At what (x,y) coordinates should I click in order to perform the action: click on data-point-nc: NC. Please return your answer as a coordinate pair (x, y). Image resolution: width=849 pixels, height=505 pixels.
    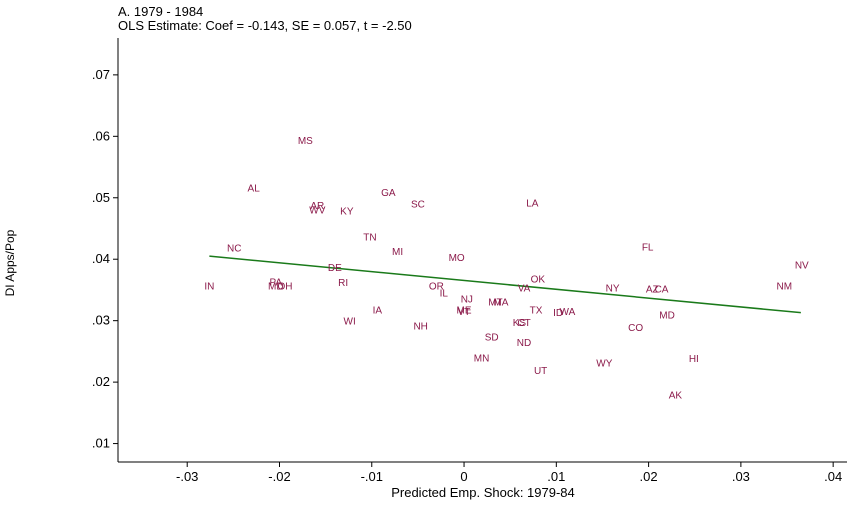
    Looking at the image, I should click on (234, 249).